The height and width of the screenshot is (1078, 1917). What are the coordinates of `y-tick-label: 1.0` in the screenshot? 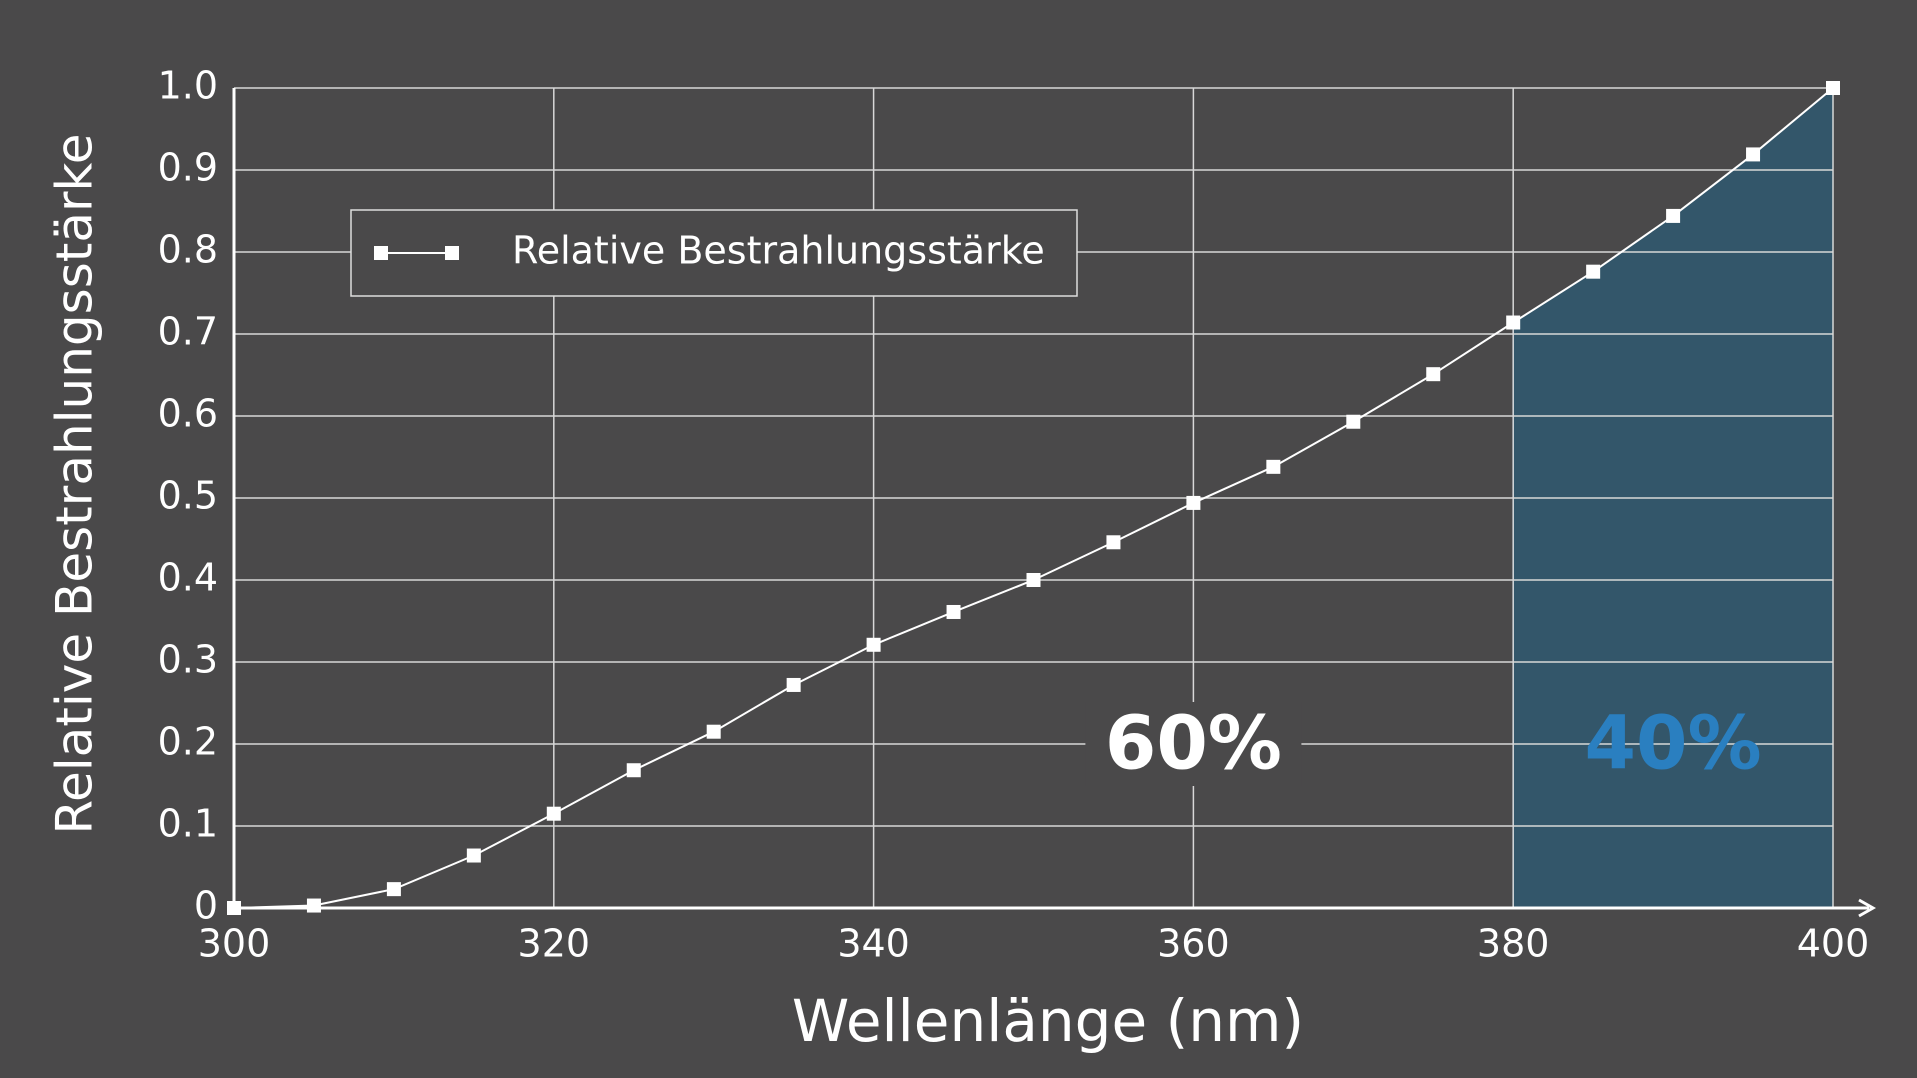 It's located at (188, 86).